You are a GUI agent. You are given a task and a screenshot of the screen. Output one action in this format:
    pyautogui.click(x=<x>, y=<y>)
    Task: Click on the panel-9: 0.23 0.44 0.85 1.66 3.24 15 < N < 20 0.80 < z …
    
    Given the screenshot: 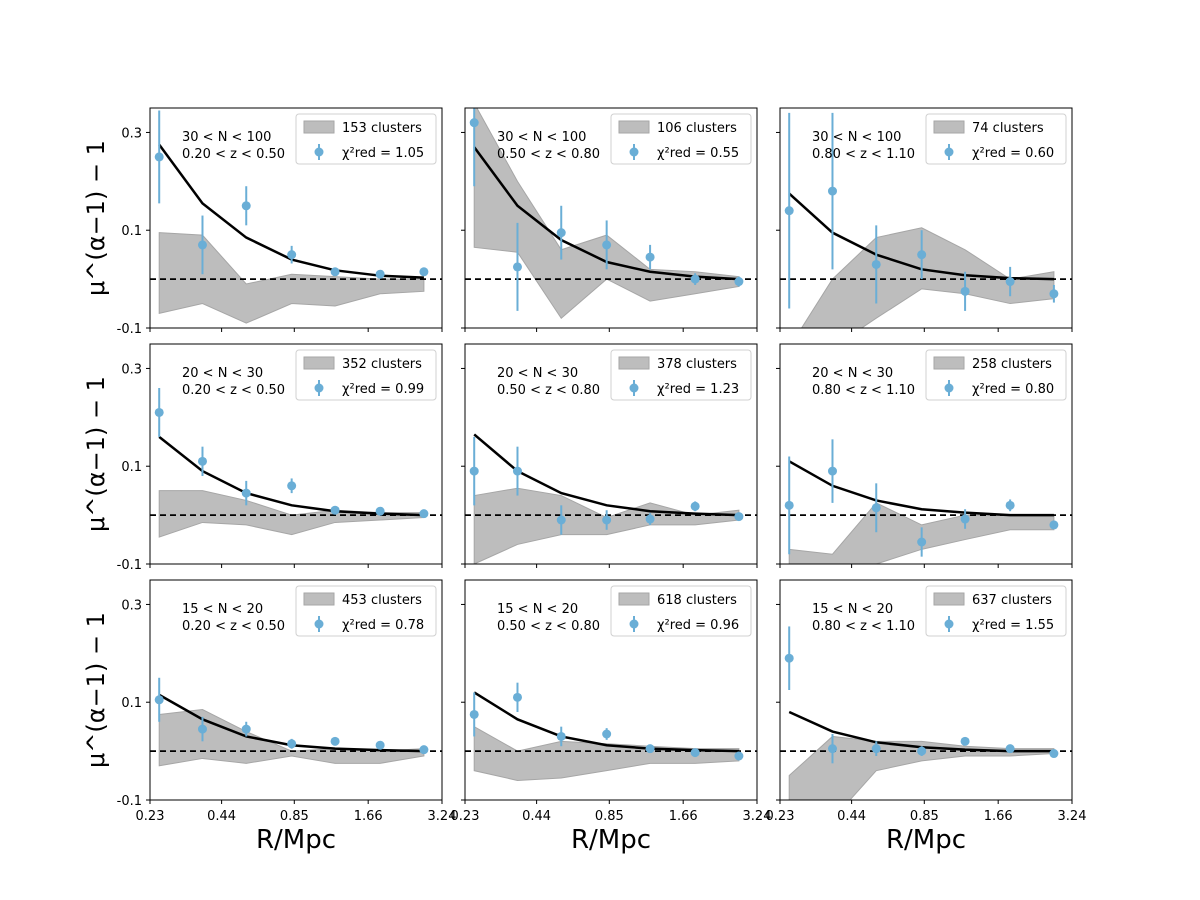 What is the action you would take?
    pyautogui.click(x=926, y=701)
    